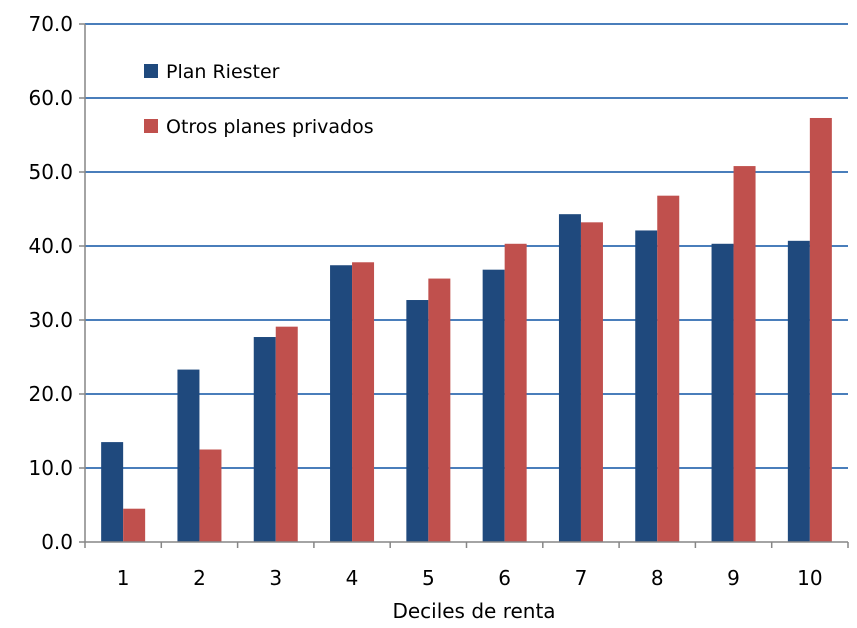 This screenshot has height=628, width=857. What do you see at coordinates (57, 542) in the screenshot?
I see `y-tick-label: 0.0` at bounding box center [57, 542].